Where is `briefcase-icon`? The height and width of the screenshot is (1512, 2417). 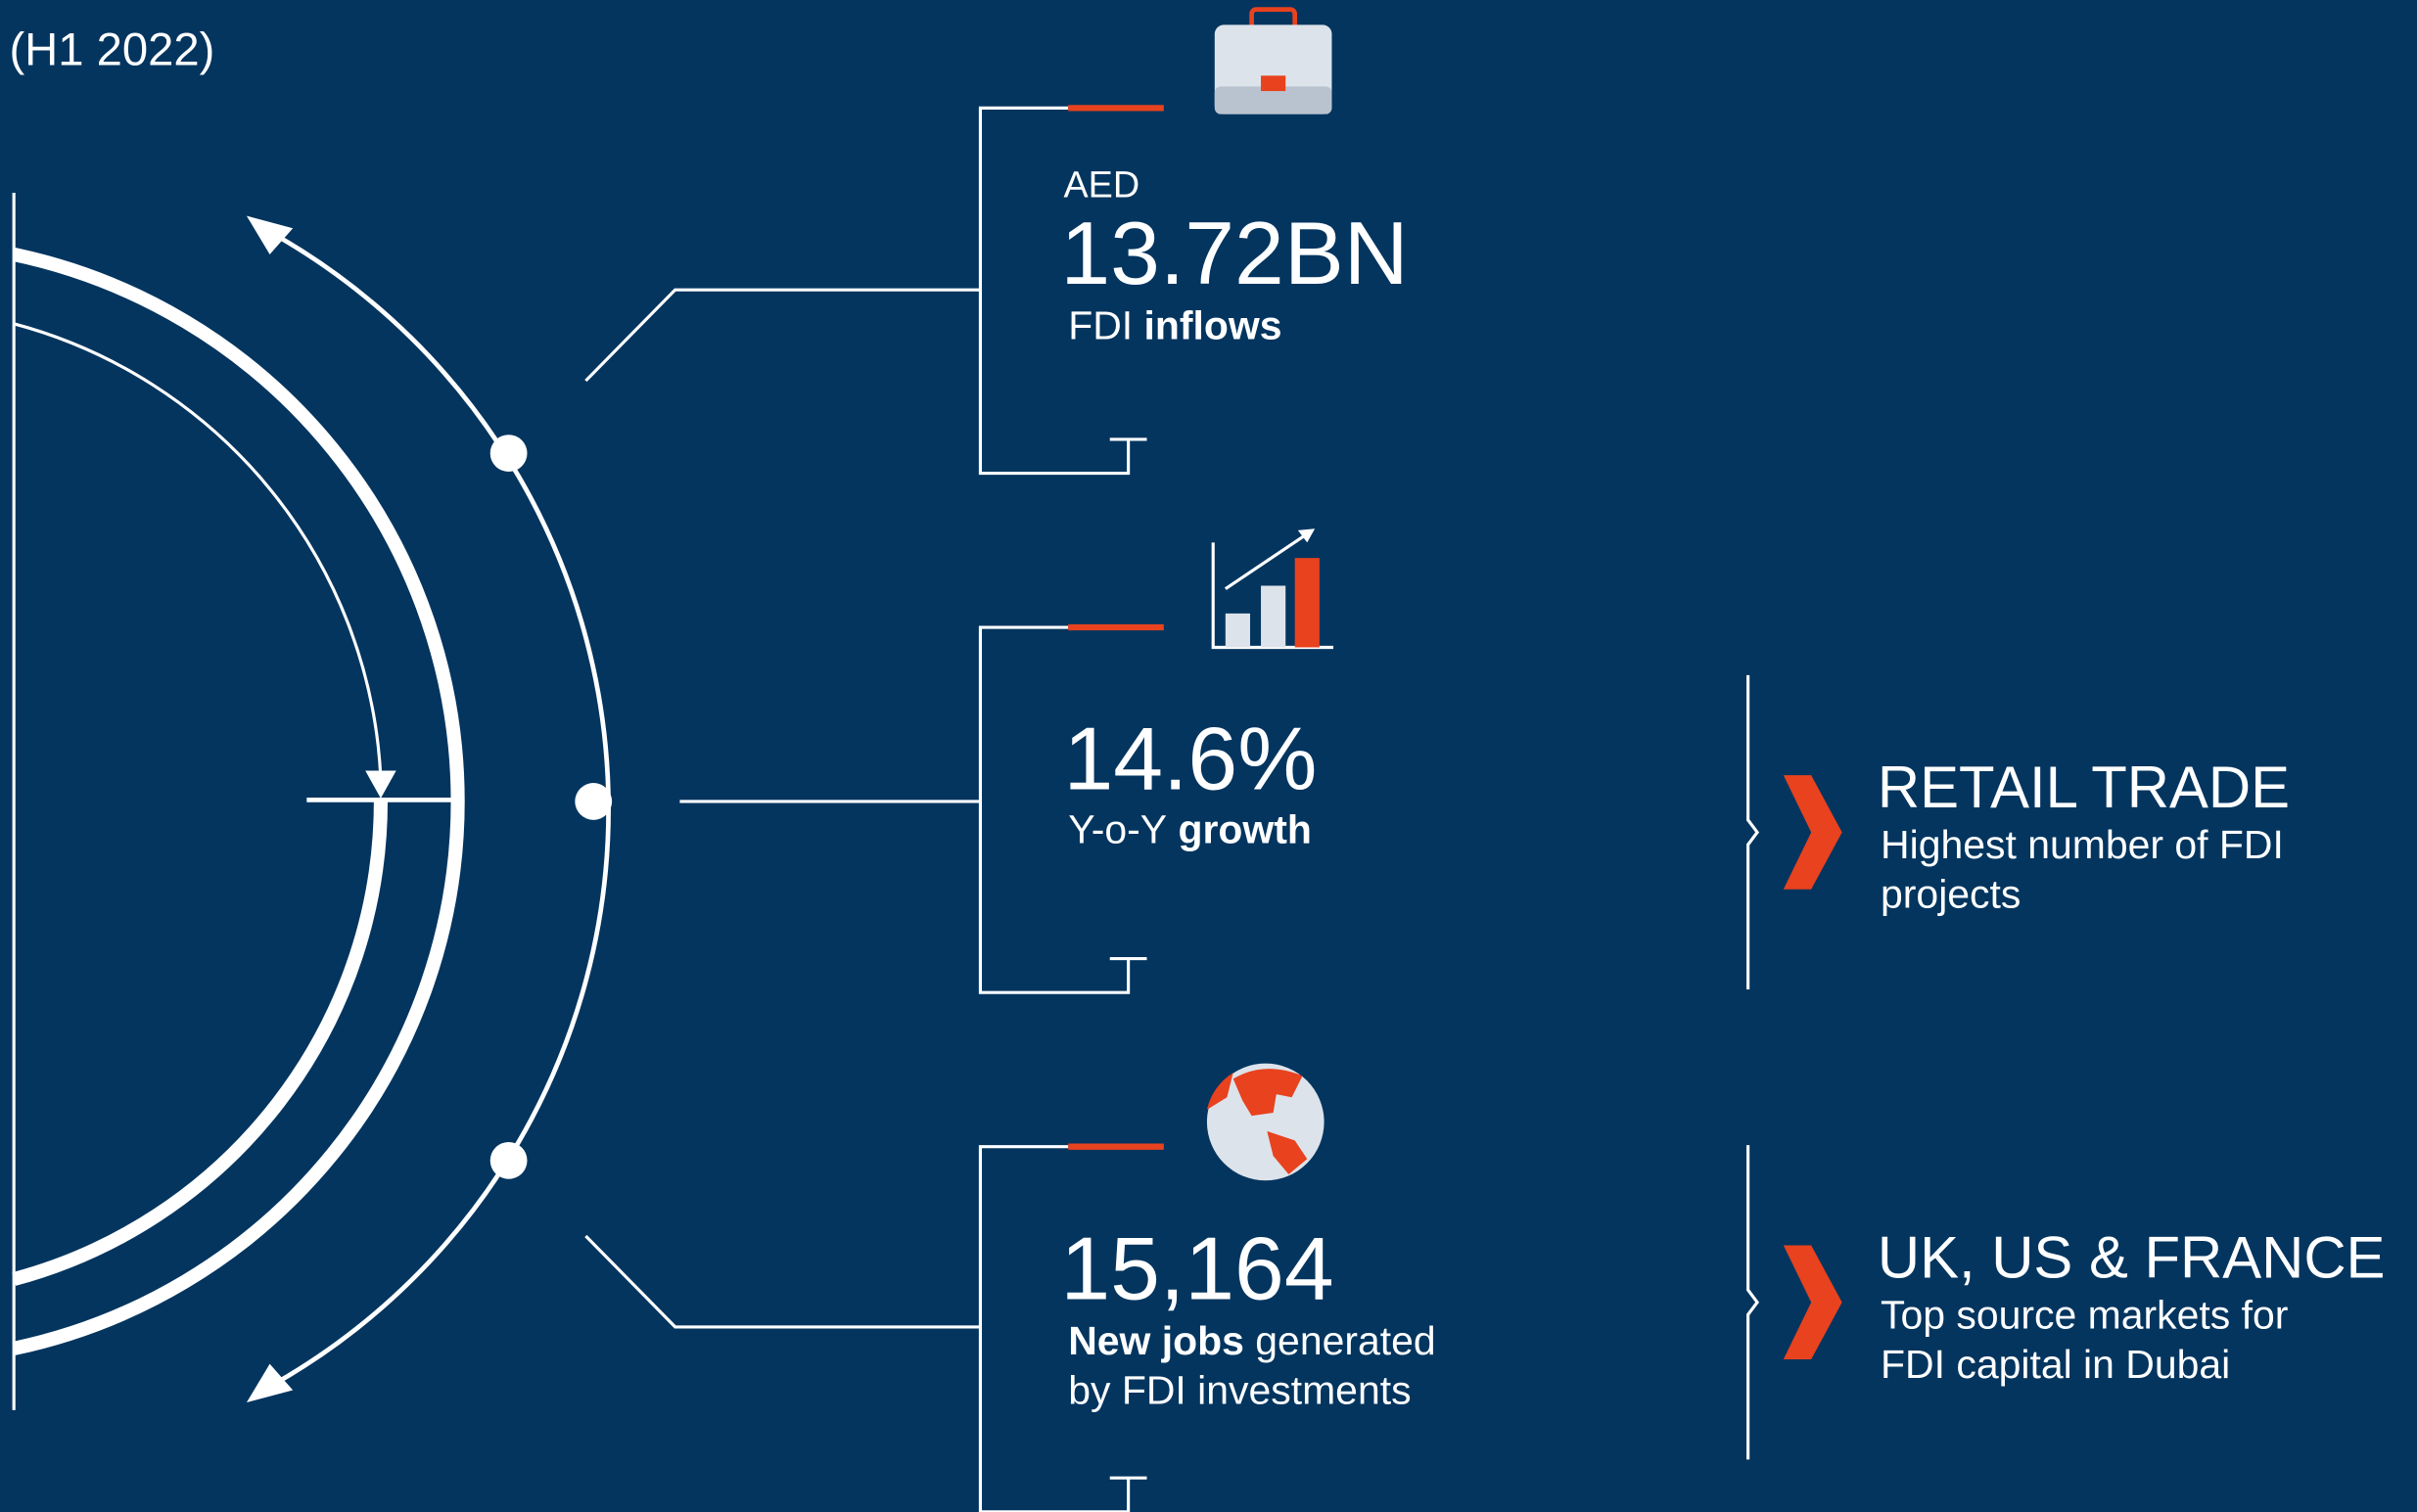
briefcase-icon is located at coordinates (1273, 61).